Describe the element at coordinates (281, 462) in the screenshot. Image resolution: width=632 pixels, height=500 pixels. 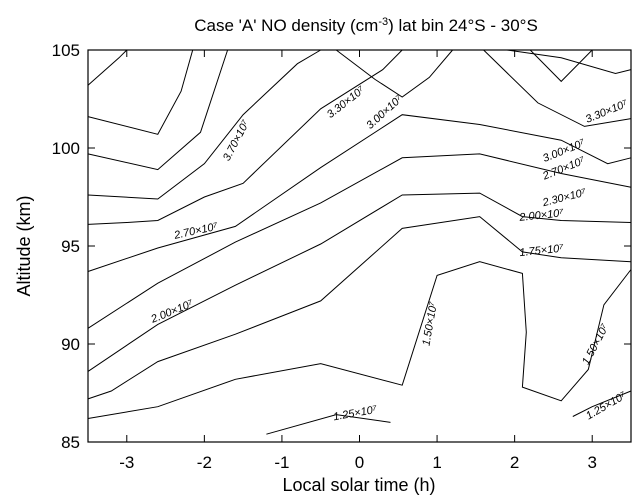
I see `x-tick-label: -1` at that location.